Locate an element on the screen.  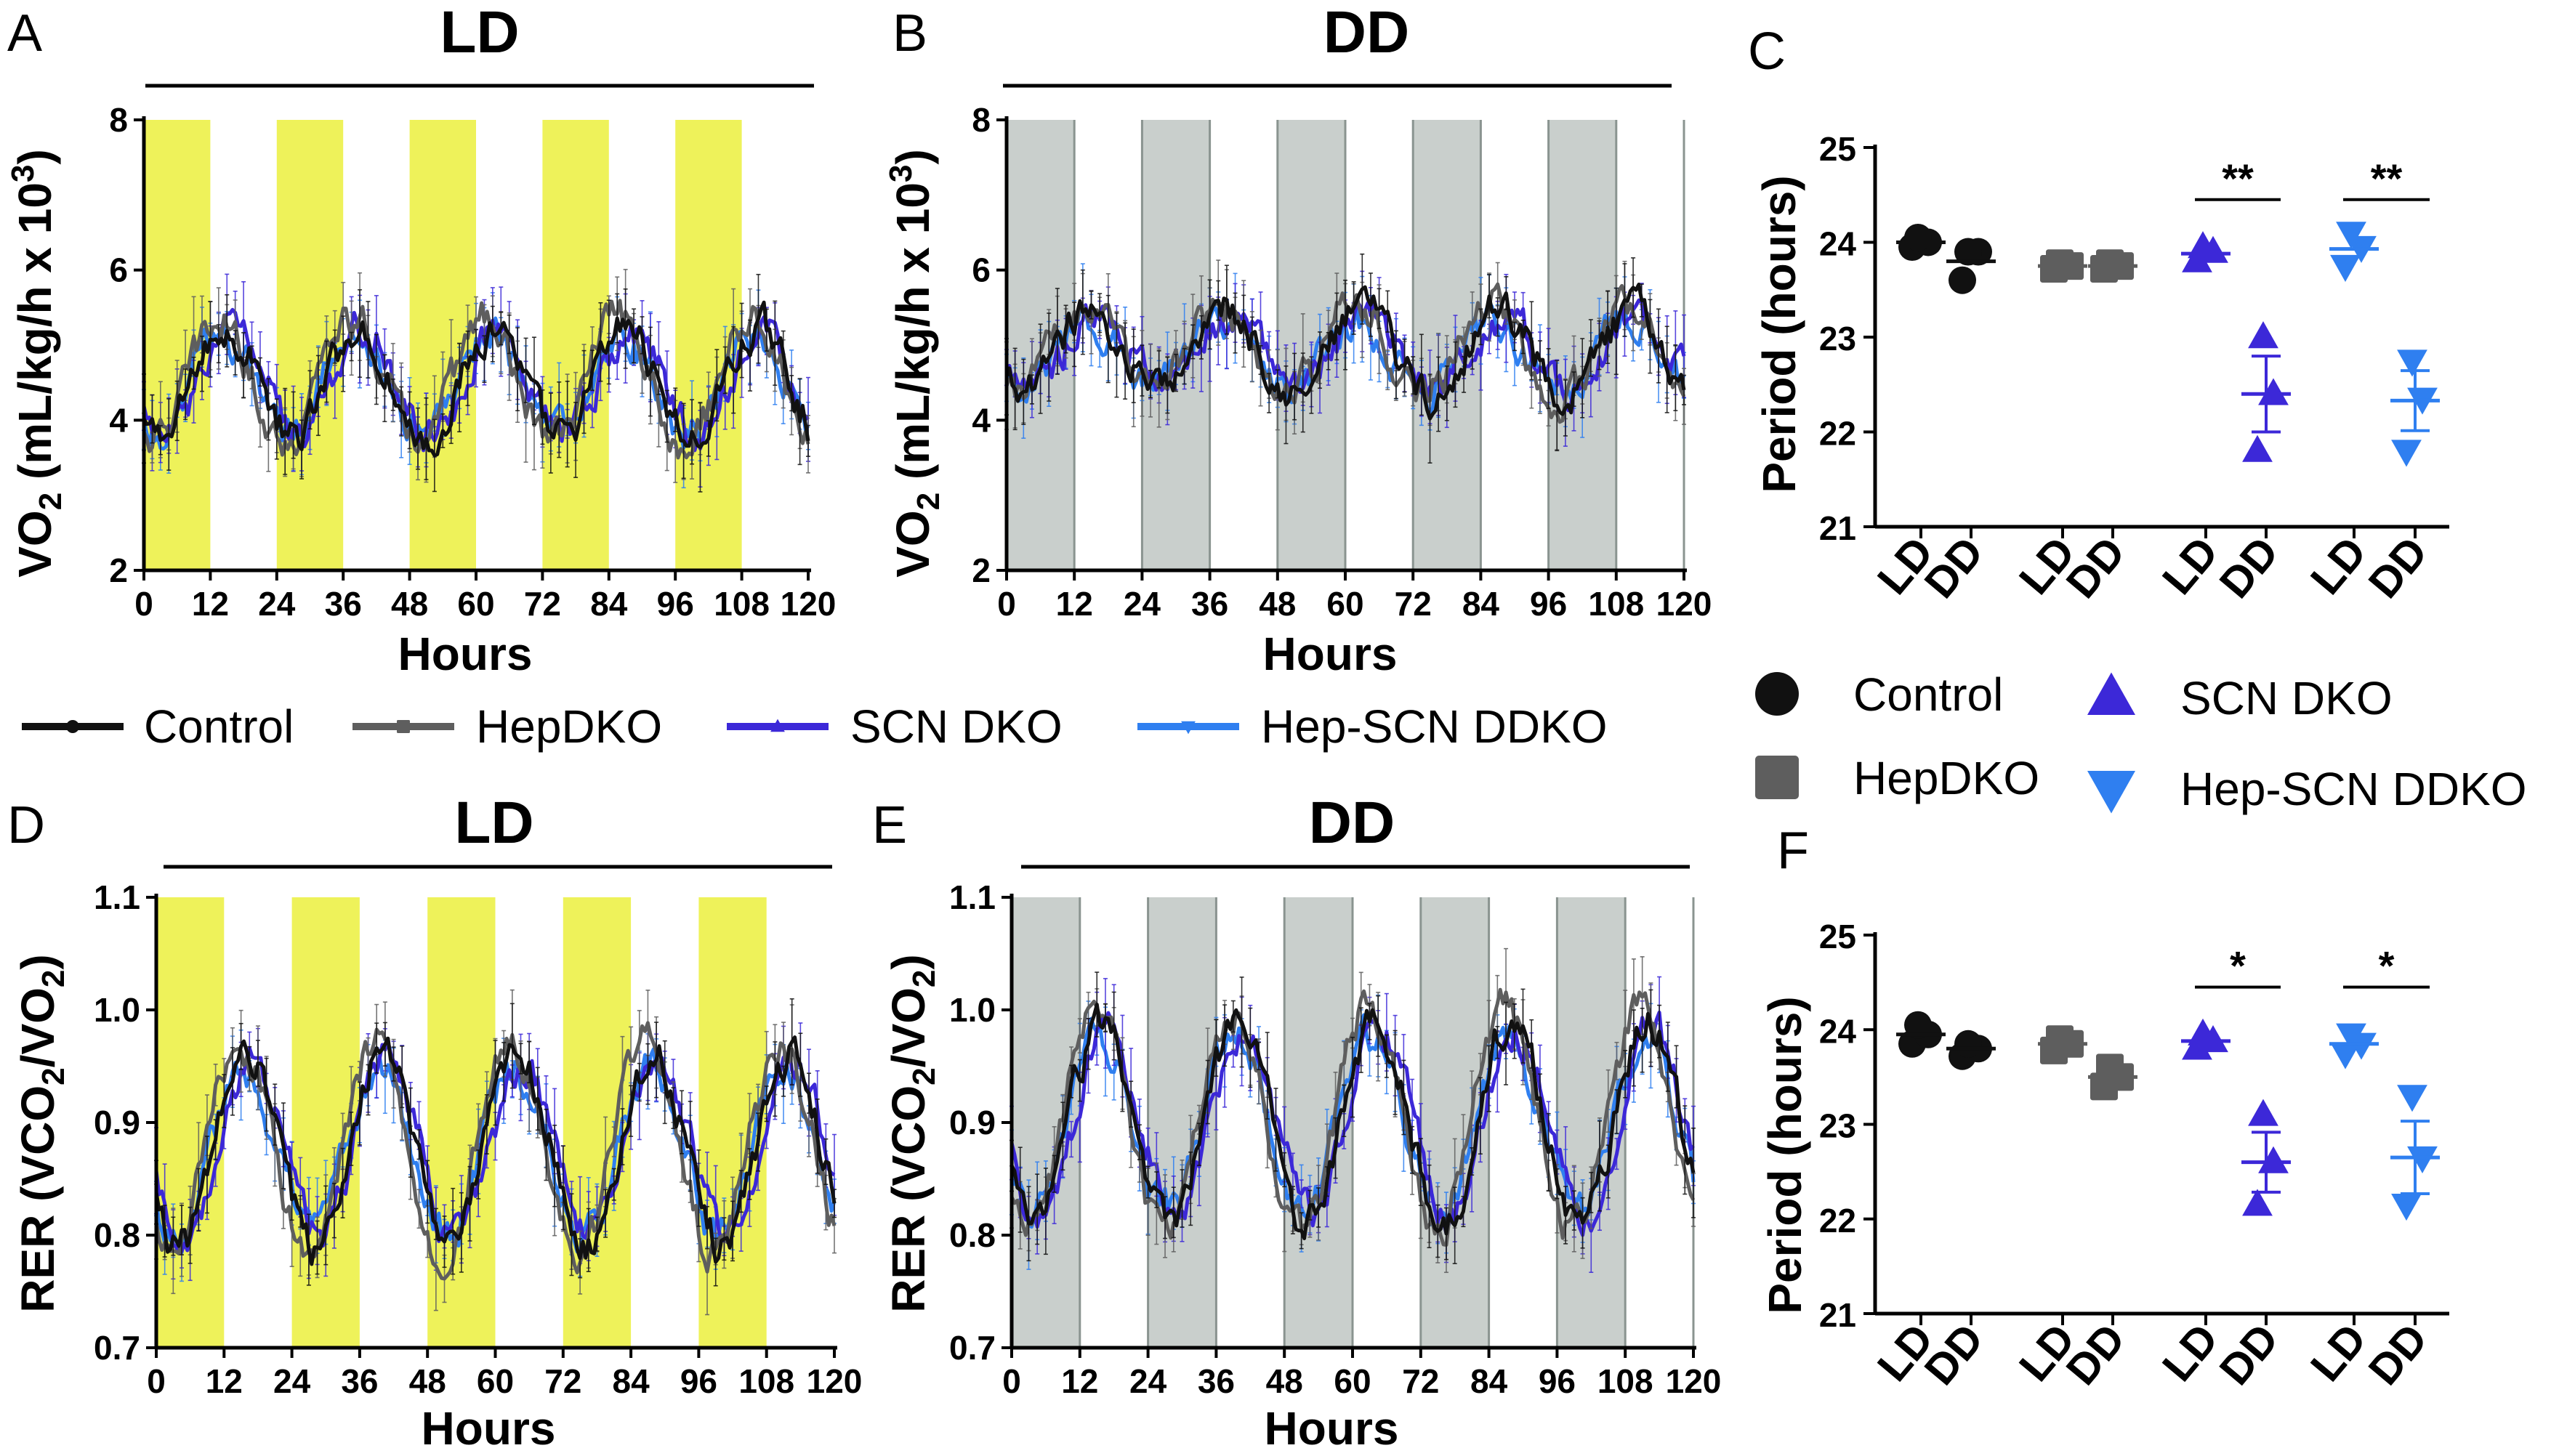
y-axis-title: RER (VCO2/VO2) is located at coordinates (41, 1133).